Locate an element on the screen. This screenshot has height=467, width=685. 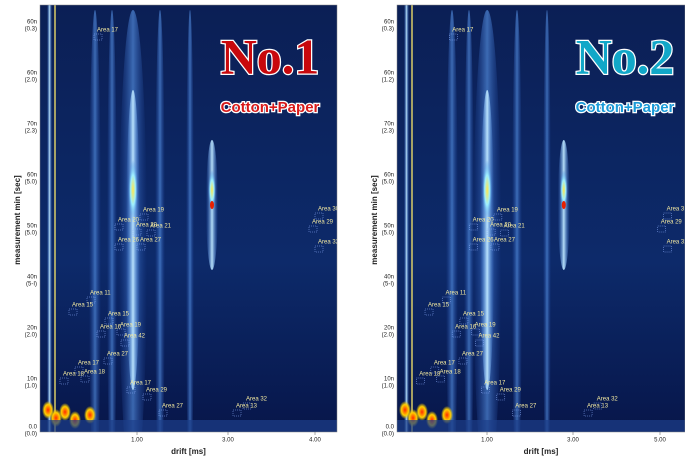
x-tick-label: 3.00 is located at coordinates (573, 441).